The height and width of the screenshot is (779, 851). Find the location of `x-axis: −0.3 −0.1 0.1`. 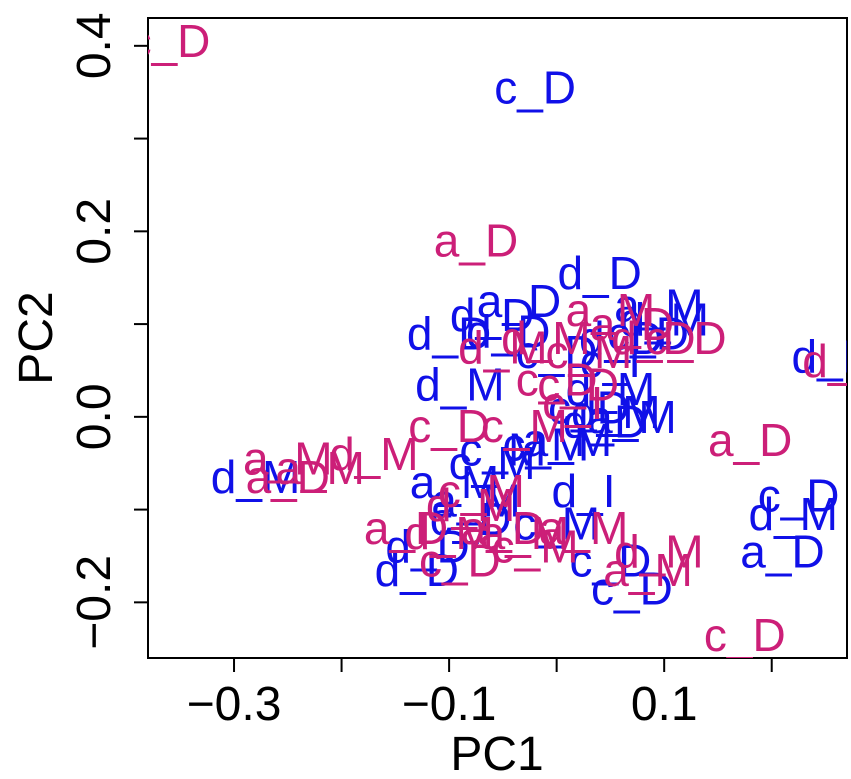

x-axis: −0.3 −0.1 0.1 is located at coordinates (480, 694).